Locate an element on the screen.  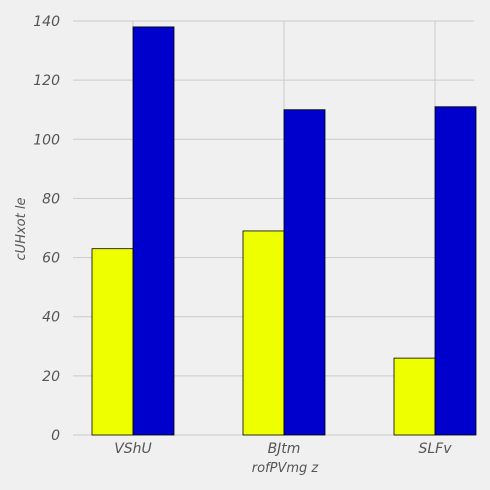
bar-series-2-VShU is located at coordinates (153, 231).